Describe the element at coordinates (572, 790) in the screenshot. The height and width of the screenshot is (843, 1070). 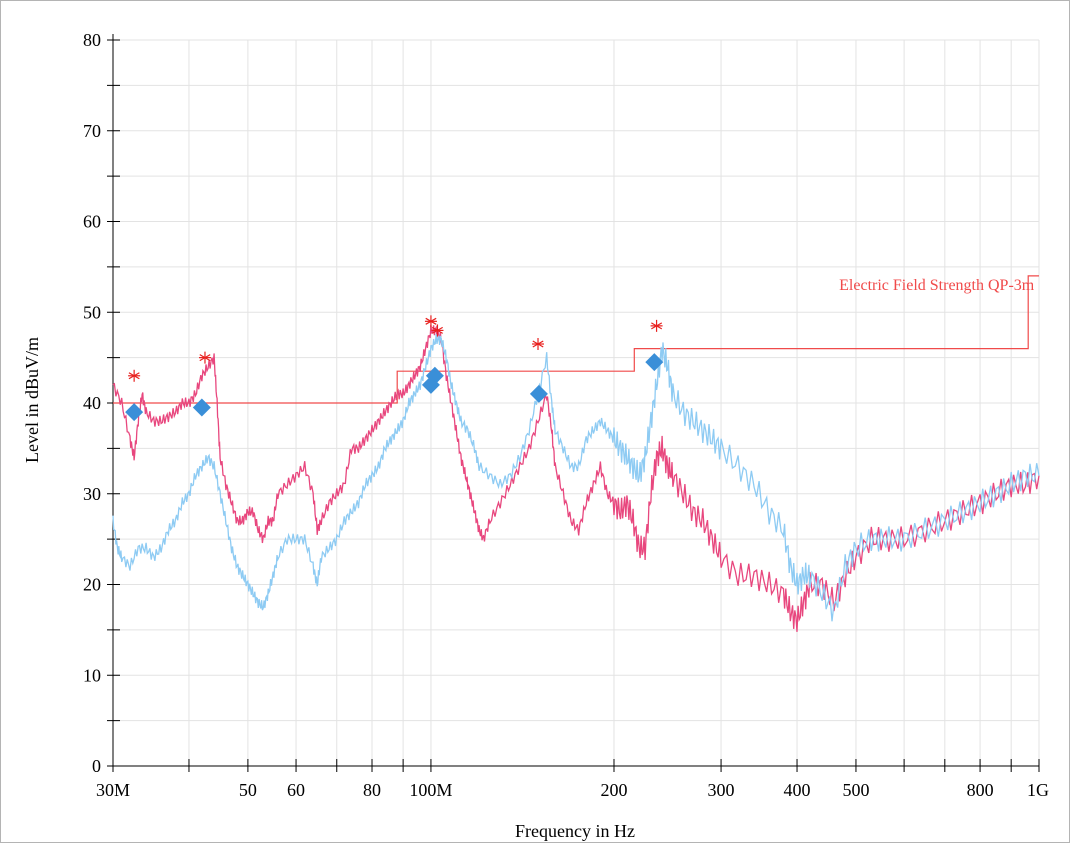
I see `x-tick-labels: 30M 50 60 80 100M 200 300 400 500 800 1G` at that location.